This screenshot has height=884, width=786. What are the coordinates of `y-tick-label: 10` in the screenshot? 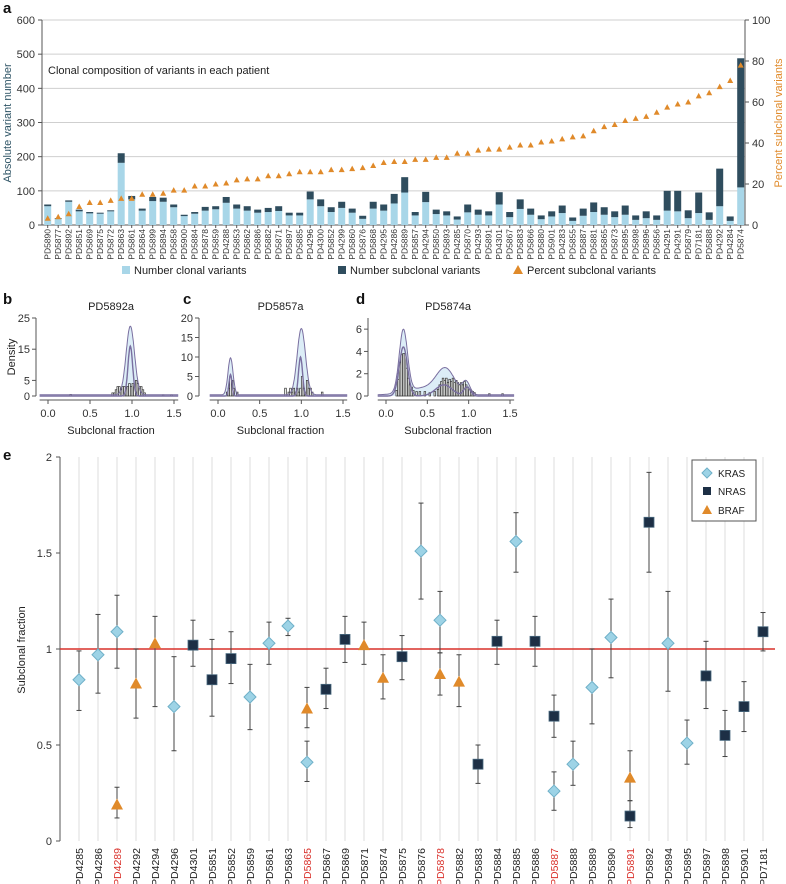 It's located at (187, 358).